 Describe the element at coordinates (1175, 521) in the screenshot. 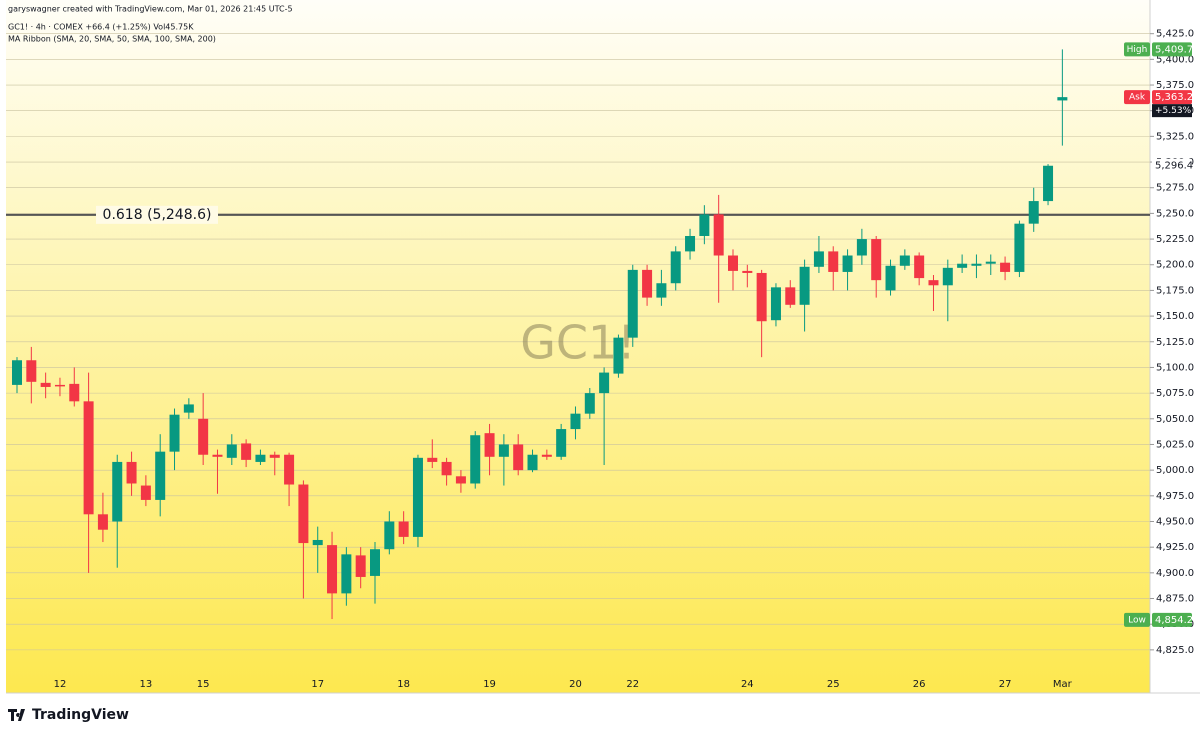

I see `y-tick-label: 4,950.0` at that location.